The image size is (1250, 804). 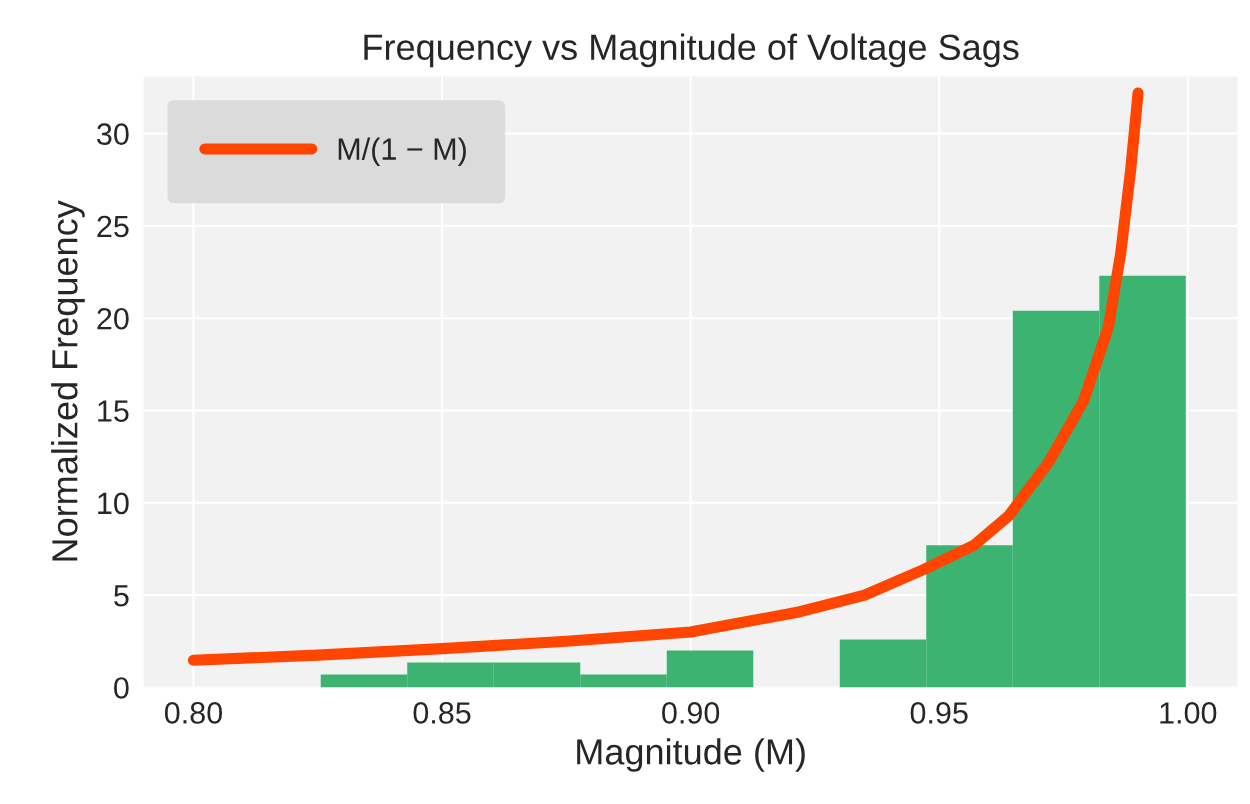 What do you see at coordinates (113, 134) in the screenshot?
I see `y-tick-label: 30` at bounding box center [113, 134].